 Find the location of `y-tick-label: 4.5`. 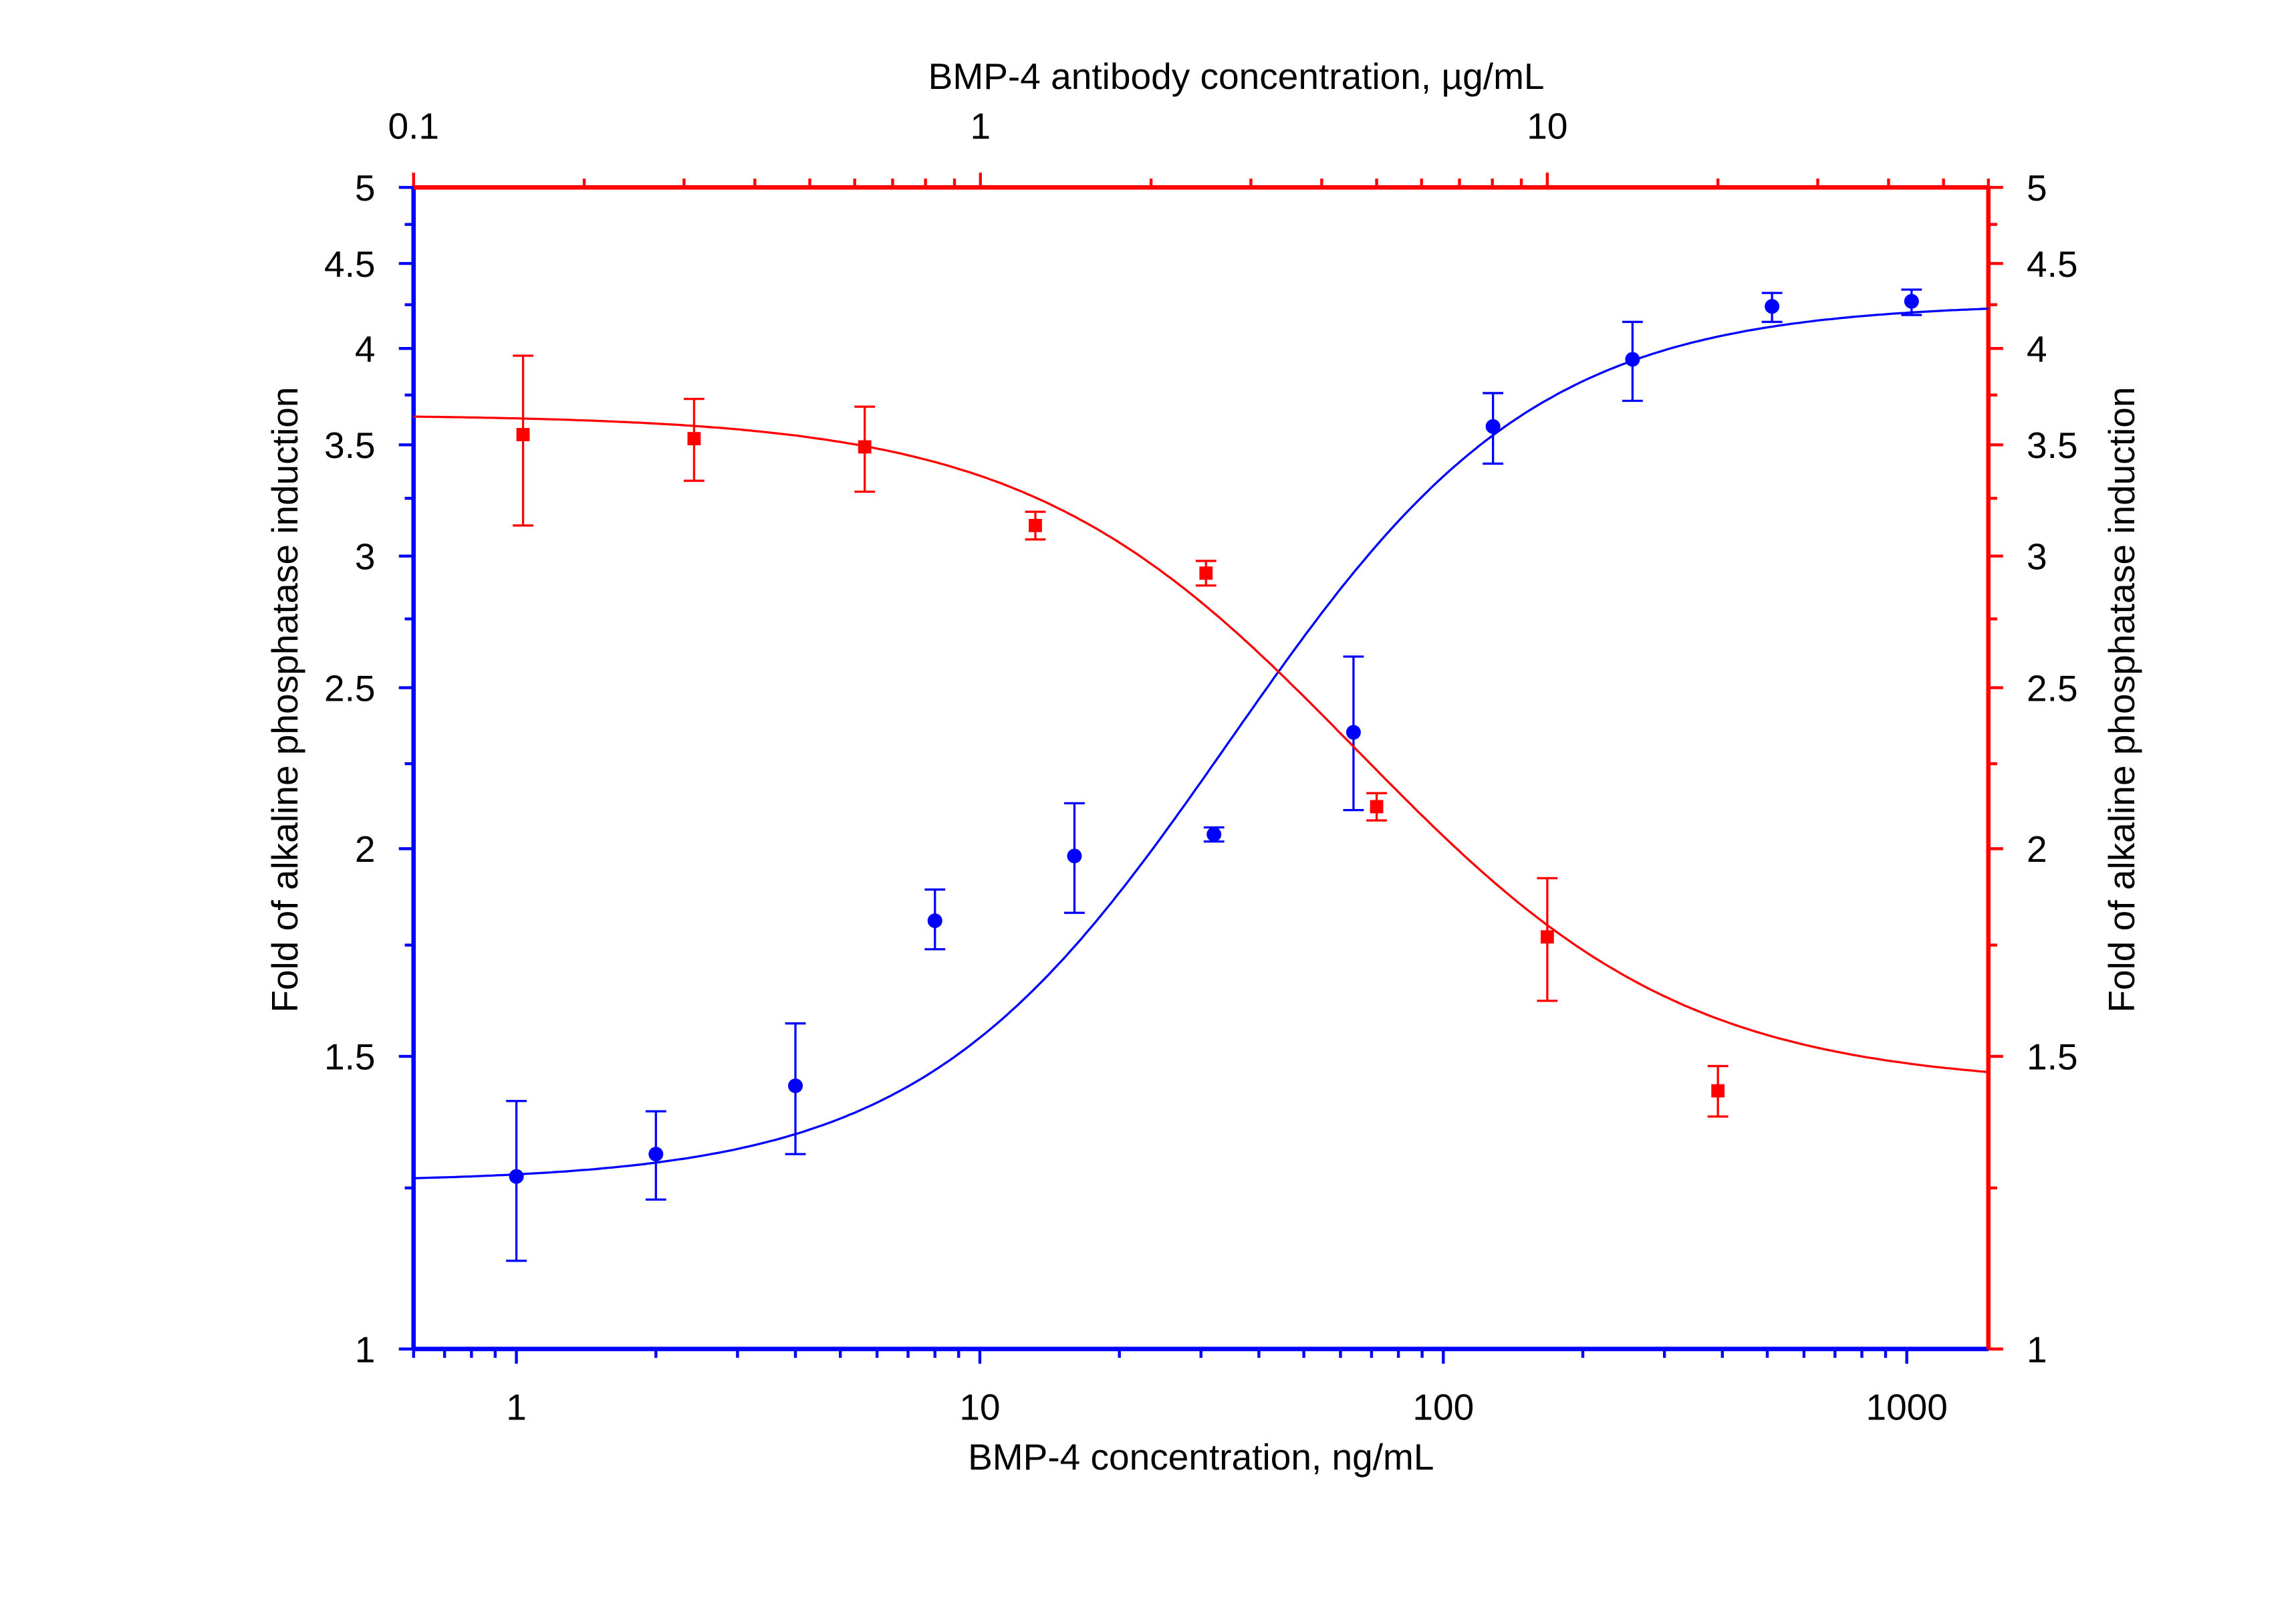

y-tick-label: 4.5 is located at coordinates (350, 264).